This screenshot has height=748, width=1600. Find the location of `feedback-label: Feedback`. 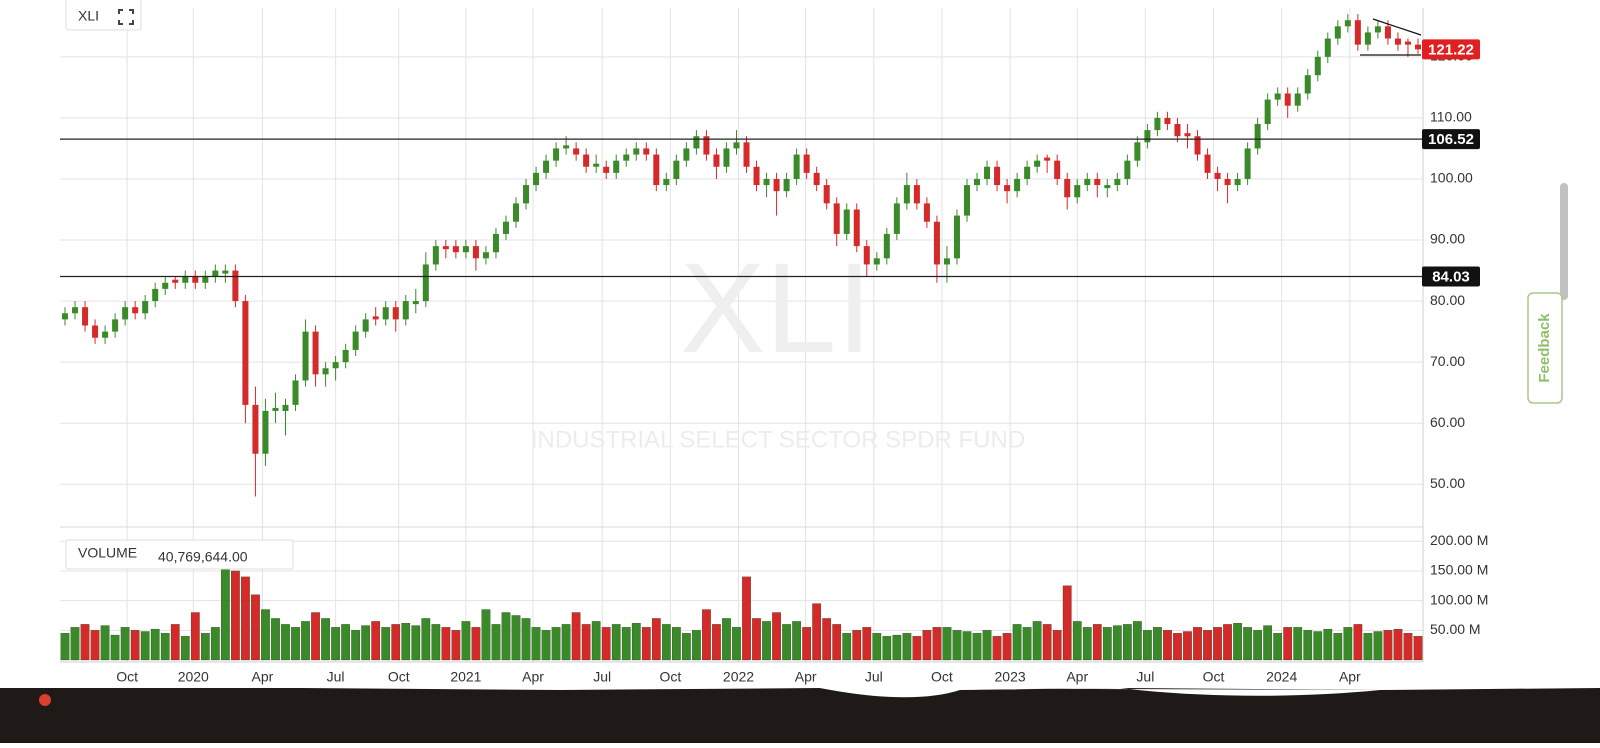

feedback-label: Feedback is located at coordinates (1544, 348).